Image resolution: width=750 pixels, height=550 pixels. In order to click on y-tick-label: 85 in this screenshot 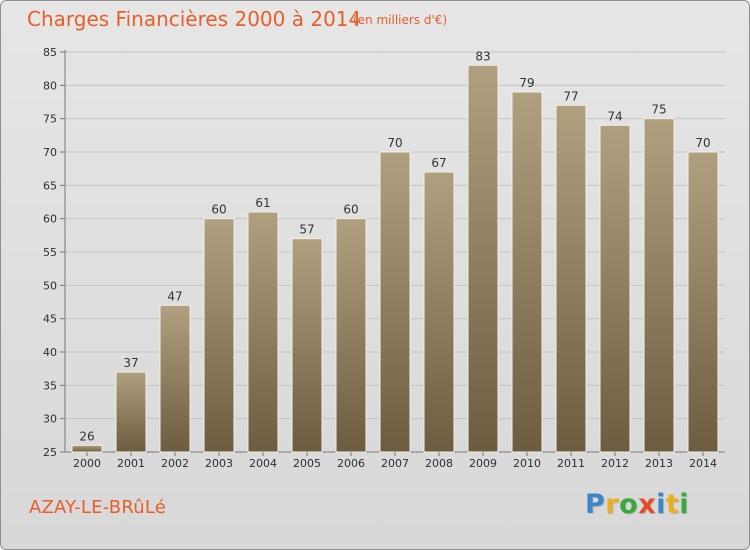, I will do `click(50, 52)`.